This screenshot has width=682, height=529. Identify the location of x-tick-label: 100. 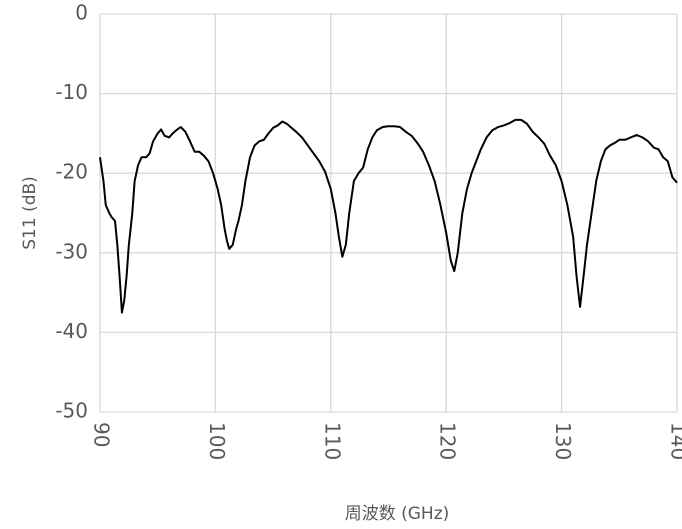
(217, 441).